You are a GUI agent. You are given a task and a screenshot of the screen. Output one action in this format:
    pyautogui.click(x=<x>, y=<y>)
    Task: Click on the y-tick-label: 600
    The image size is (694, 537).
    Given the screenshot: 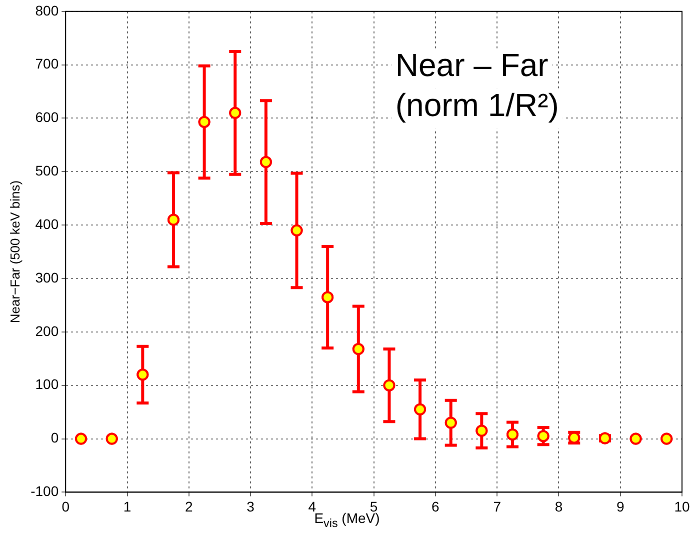 What is the action you would take?
    pyautogui.click(x=47, y=117)
    